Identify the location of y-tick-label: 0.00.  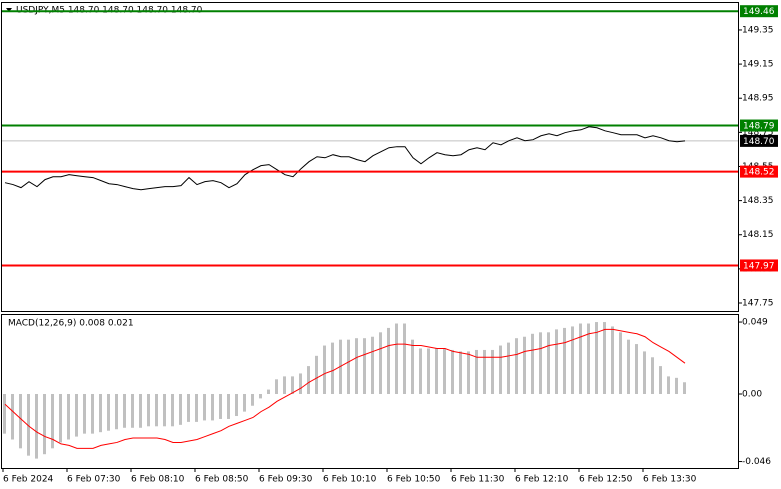
(752, 394).